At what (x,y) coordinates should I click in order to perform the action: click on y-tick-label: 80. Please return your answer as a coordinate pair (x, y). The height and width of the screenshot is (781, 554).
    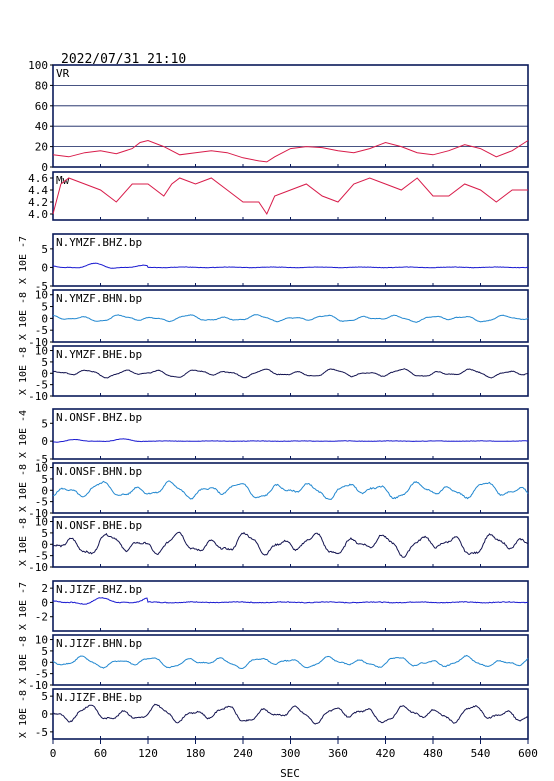
    Looking at the image, I should click on (41, 85).